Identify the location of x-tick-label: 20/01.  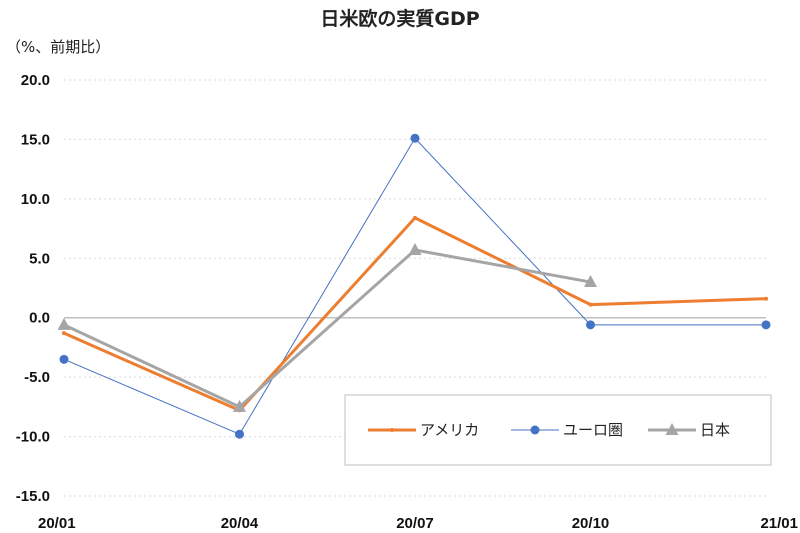
(57, 523).